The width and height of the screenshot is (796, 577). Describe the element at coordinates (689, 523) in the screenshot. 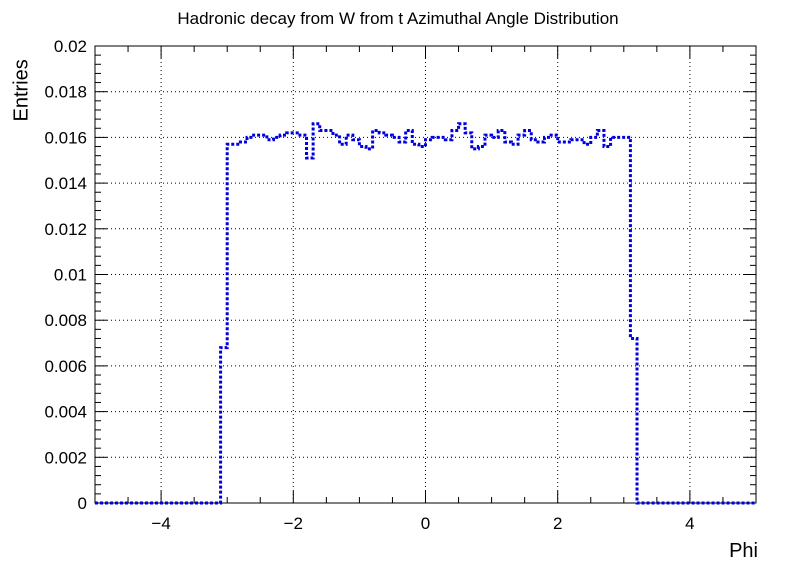

I see `x-tick-label: 4` at that location.